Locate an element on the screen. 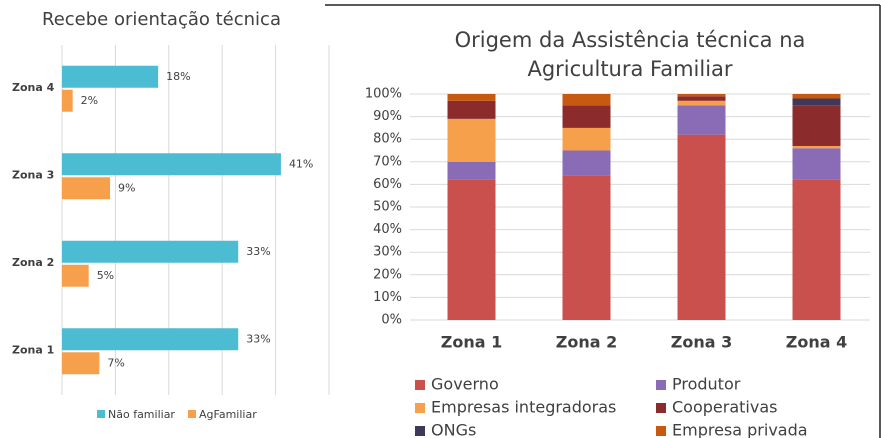 The height and width of the screenshot is (438, 881). x-tick-label: Zona 1 is located at coordinates (471, 342).